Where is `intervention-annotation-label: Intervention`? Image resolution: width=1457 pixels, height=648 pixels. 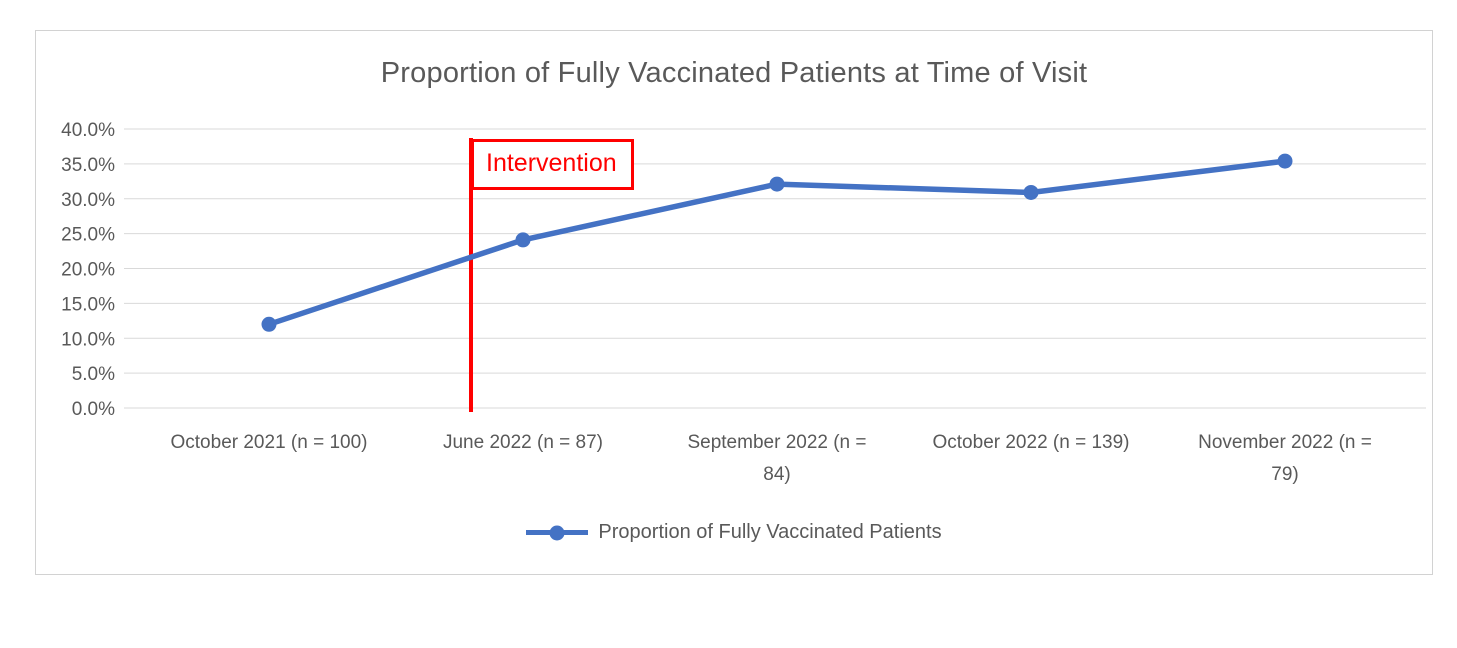
intervention-annotation-label: Intervention is located at coordinates (552, 164).